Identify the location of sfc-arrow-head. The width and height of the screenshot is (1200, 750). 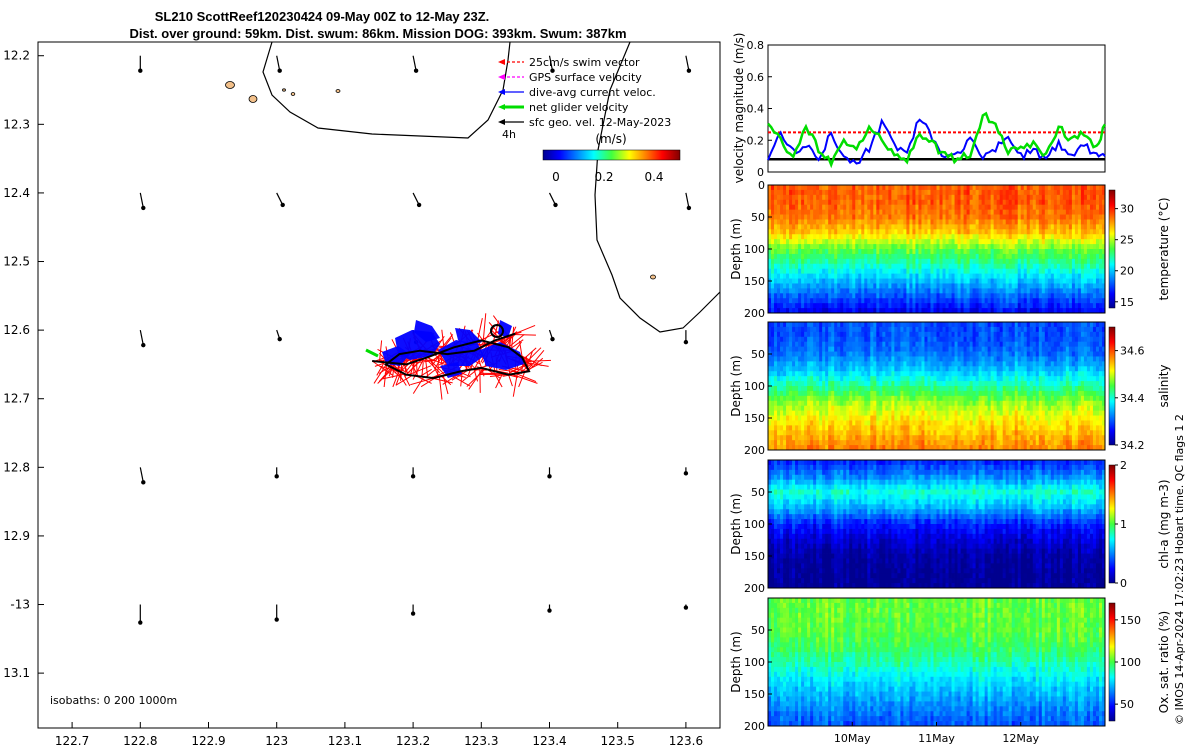
(276, 619).